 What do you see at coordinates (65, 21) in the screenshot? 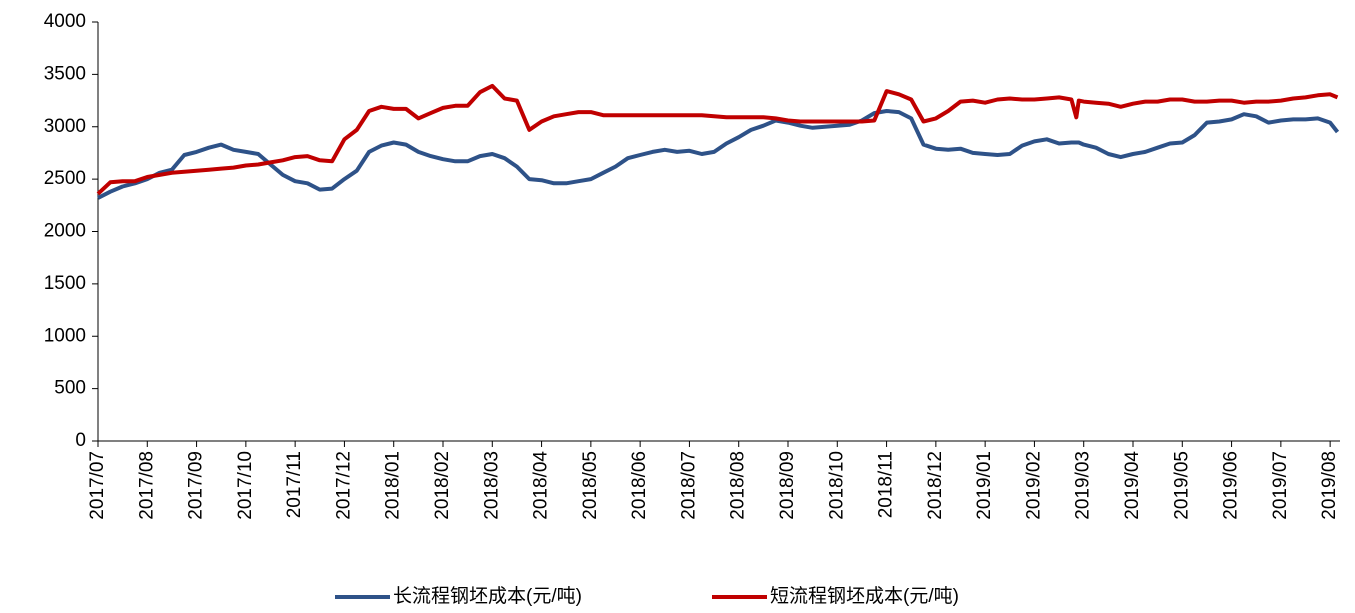
I see `y-tick-label: 4000` at bounding box center [65, 21].